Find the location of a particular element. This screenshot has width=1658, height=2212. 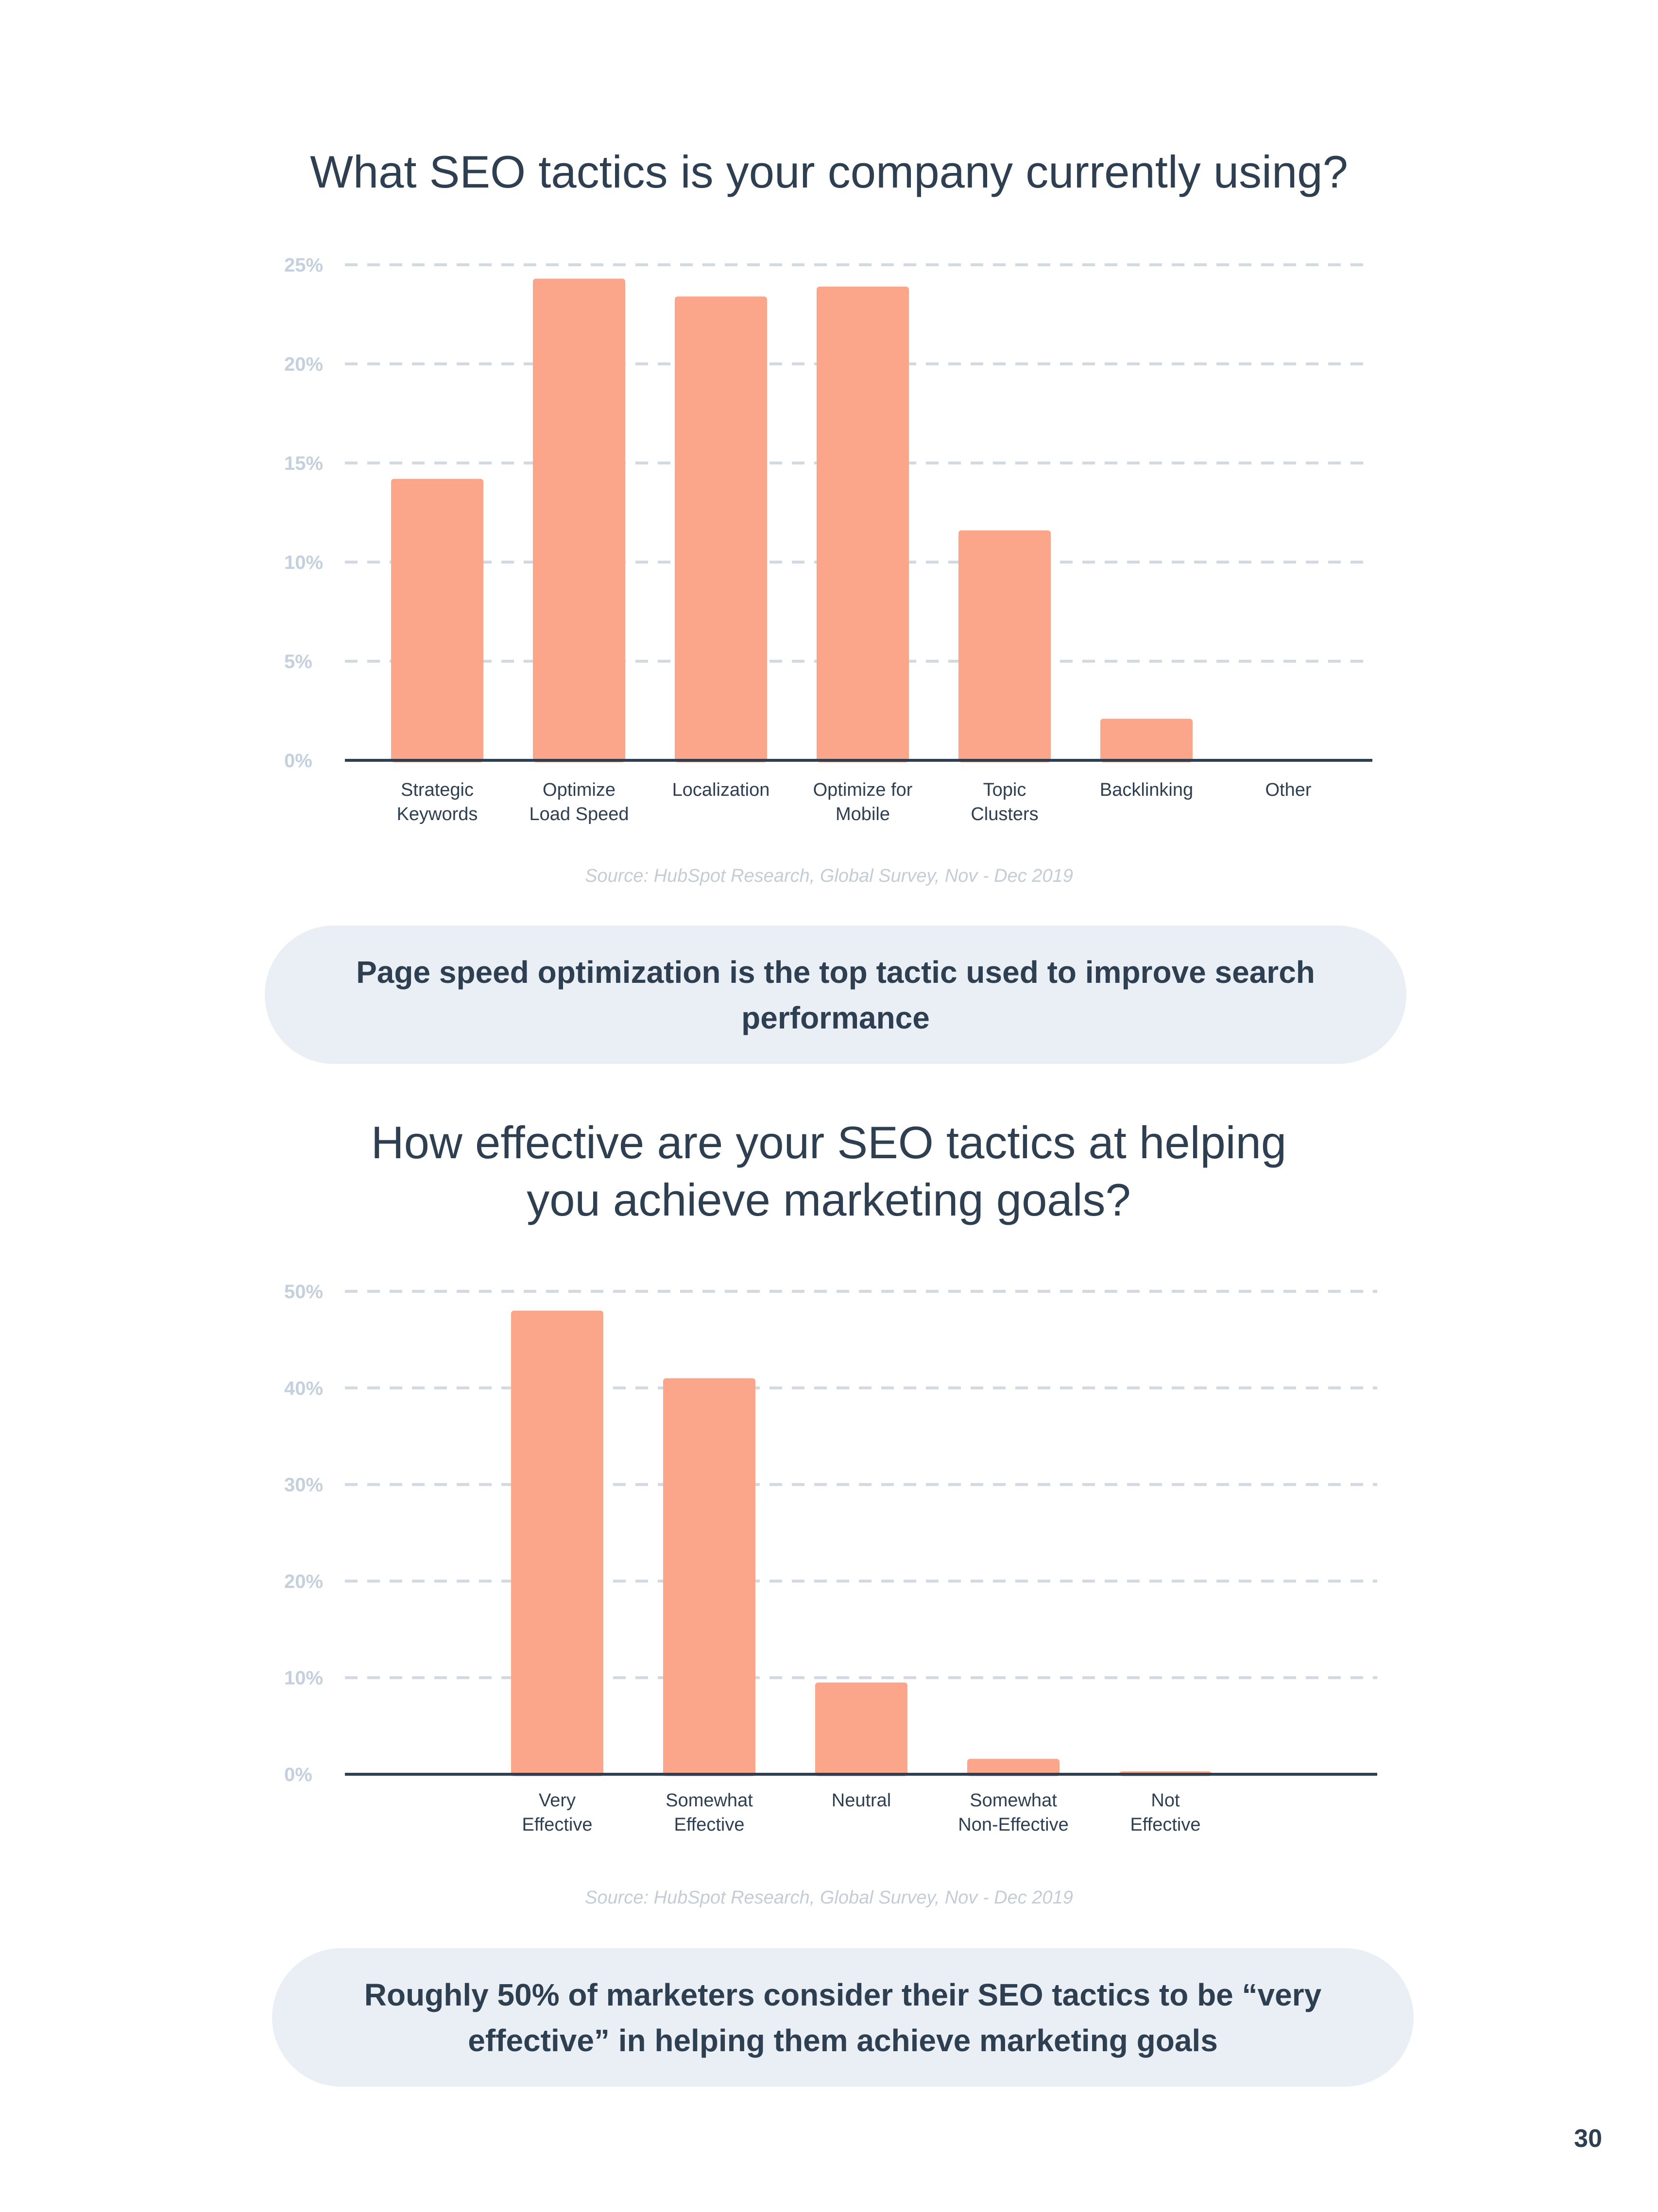

y-tick-label: 50% is located at coordinates (304, 1292).